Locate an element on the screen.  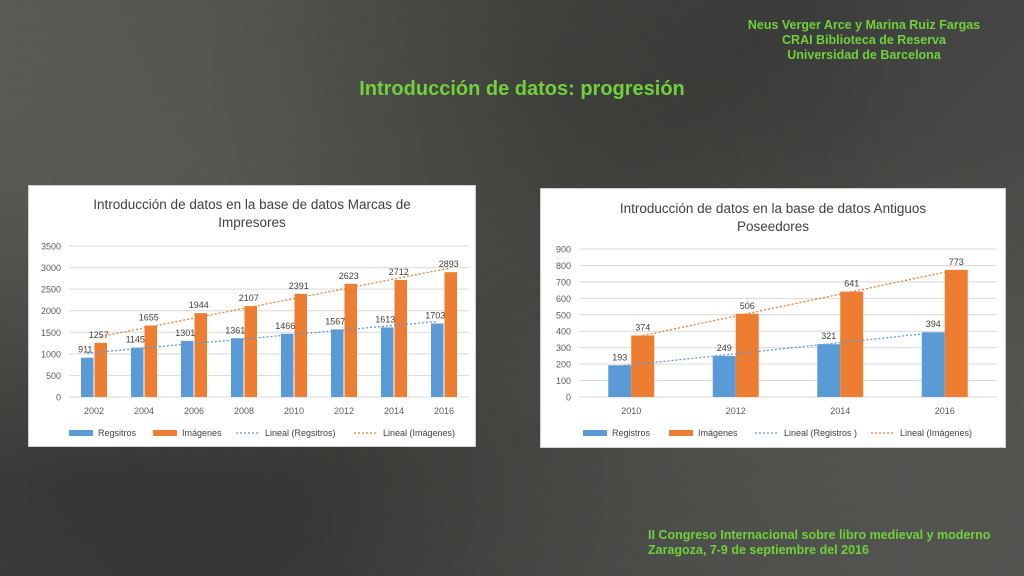
legend-label: Lineal (Registros ) is located at coordinates (820, 433).